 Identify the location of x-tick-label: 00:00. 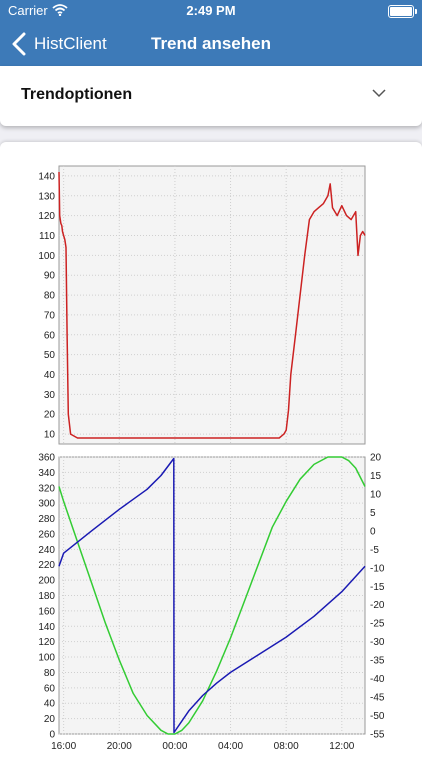
(174, 746).